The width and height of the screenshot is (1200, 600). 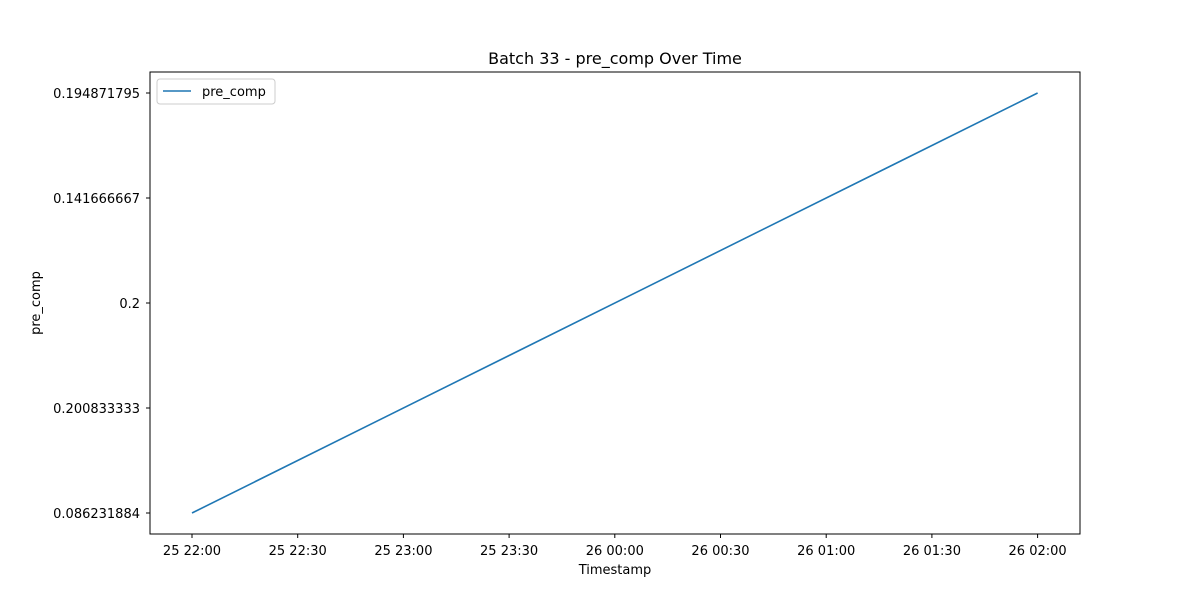 I want to click on x-axis-label: Timestamp, so click(x=615, y=570).